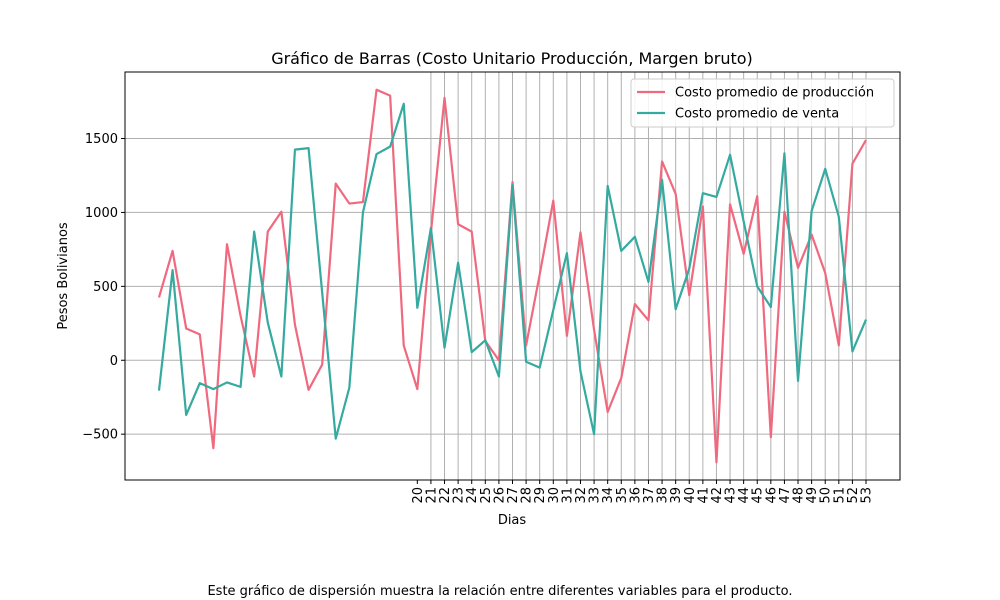  I want to click on x-tick-label: 29, so click(540, 495).